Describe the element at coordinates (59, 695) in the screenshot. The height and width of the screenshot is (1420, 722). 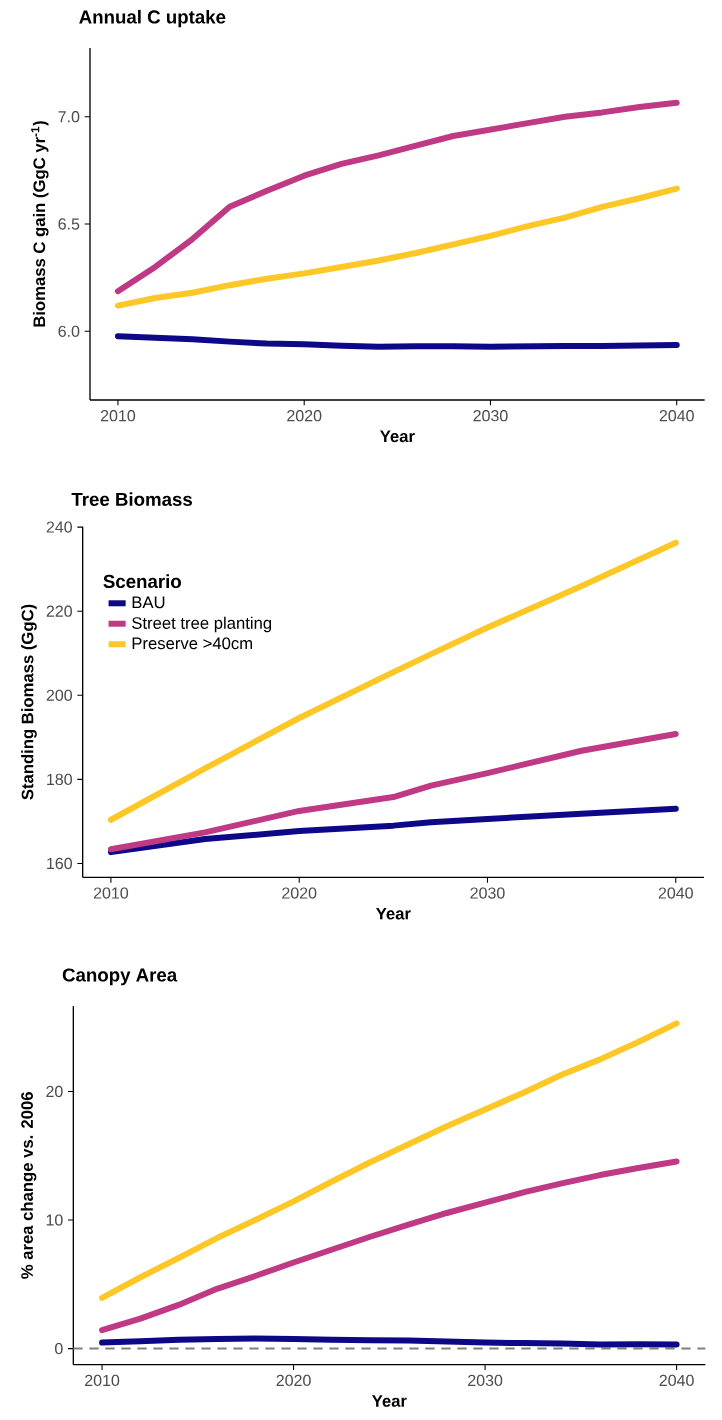
I see `y-tick-label: 200` at that location.